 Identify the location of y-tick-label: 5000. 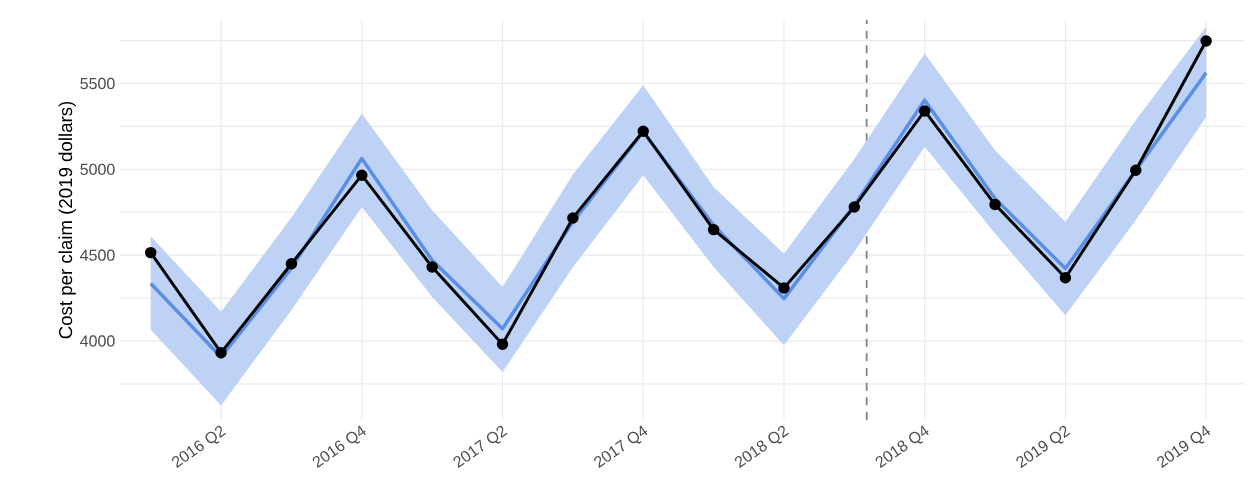
(97, 169).